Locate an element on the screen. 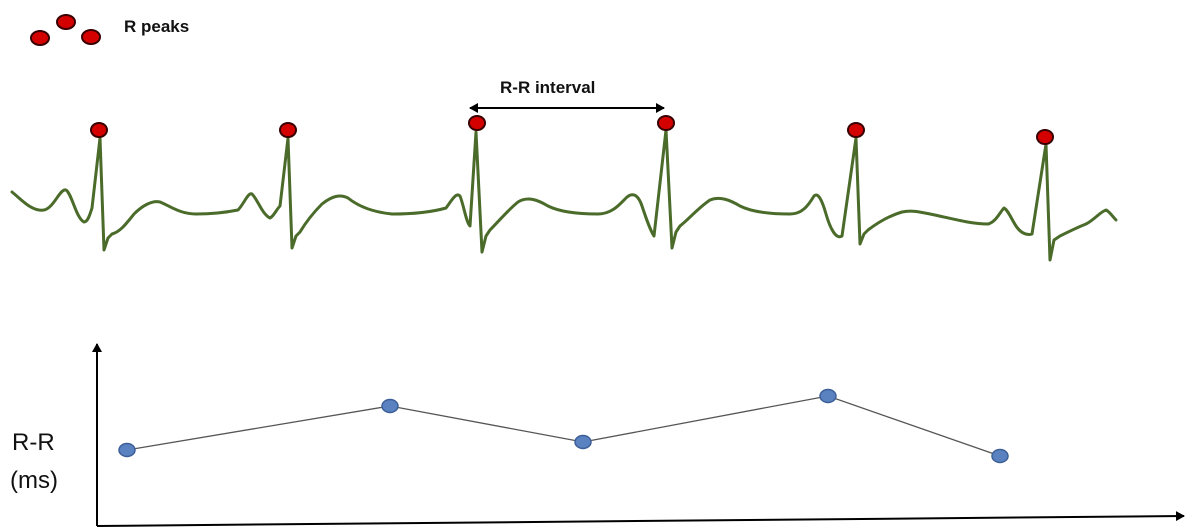 Image resolution: width=1190 pixels, height=531 pixels. y-axis-label-line2: (ms) is located at coordinates (34, 480).